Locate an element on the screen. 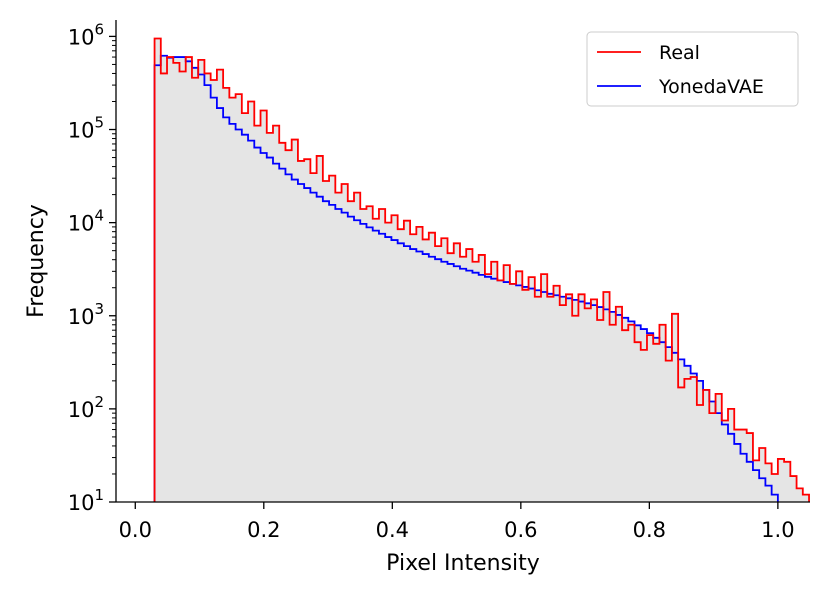  y-tick-label: 10² is located at coordinates (86, 407).